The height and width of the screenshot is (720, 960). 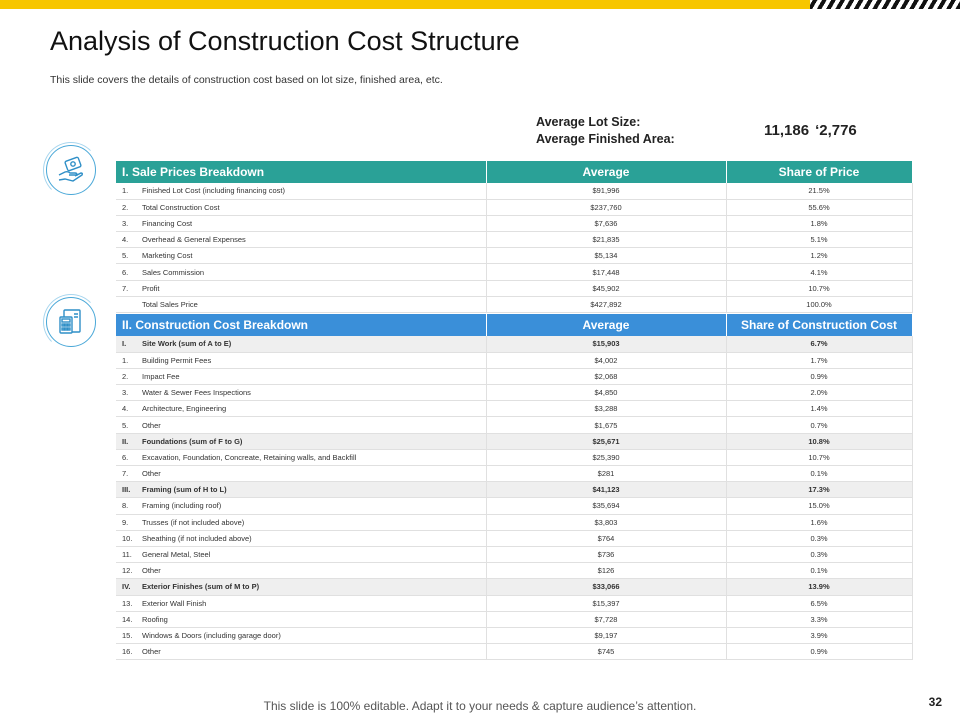 What do you see at coordinates (181, 207) in the screenshot?
I see `row-label: Total Construction Cost` at bounding box center [181, 207].